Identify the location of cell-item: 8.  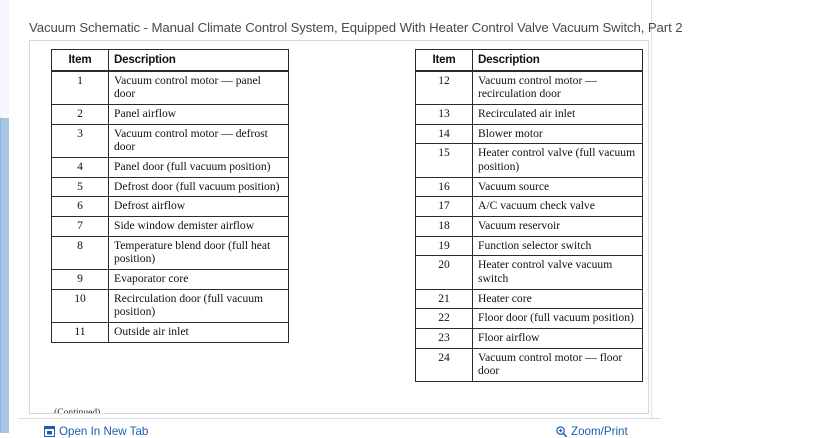
(80, 253).